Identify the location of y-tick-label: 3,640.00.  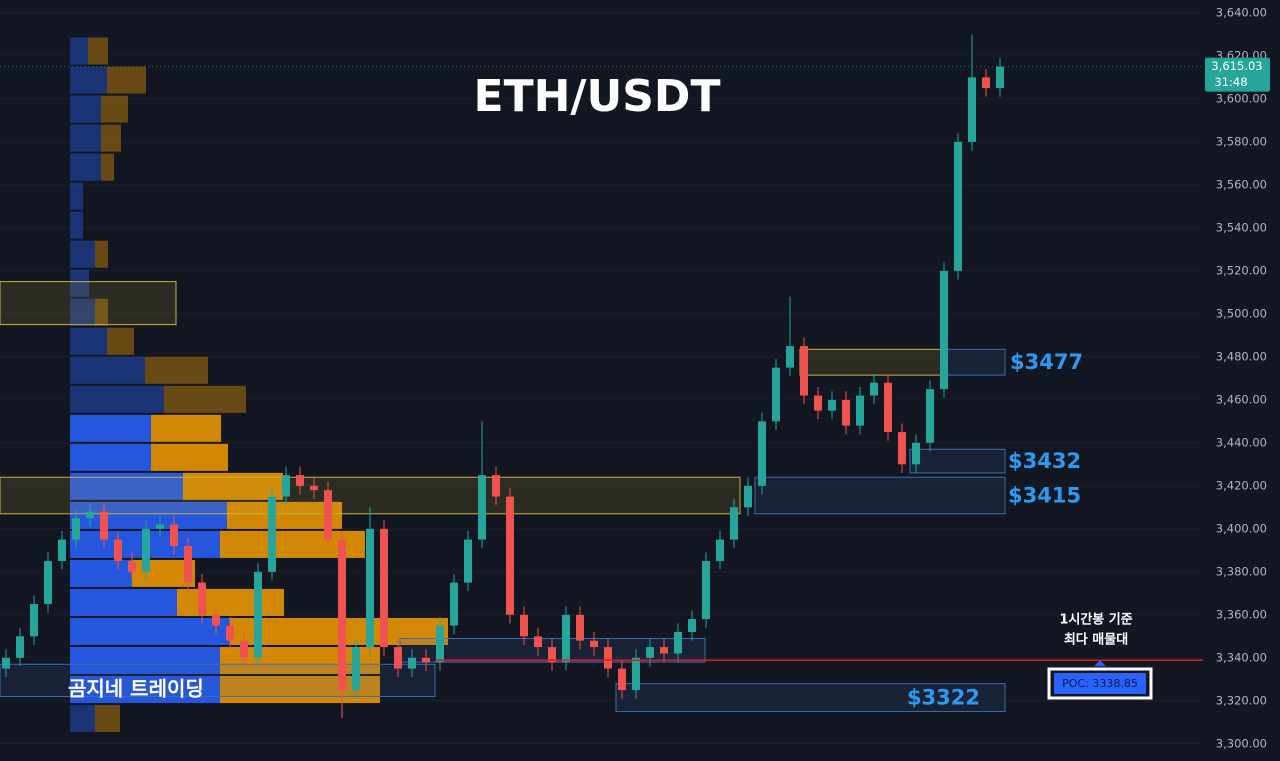
(1241, 12).